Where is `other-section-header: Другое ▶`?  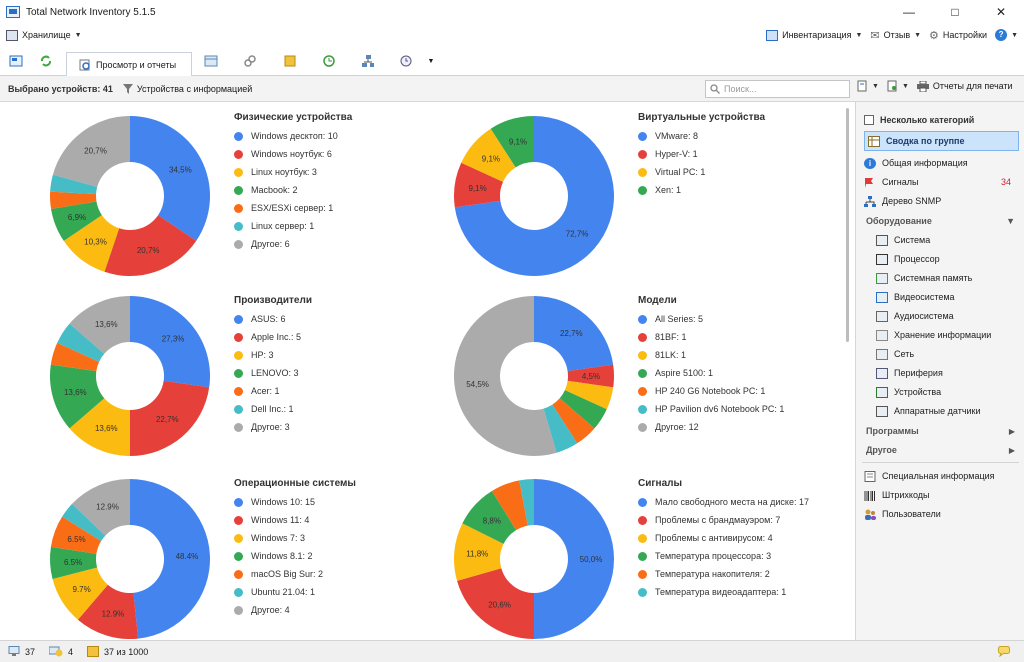
other-section-header: Другое ▶ is located at coordinates (943, 450).